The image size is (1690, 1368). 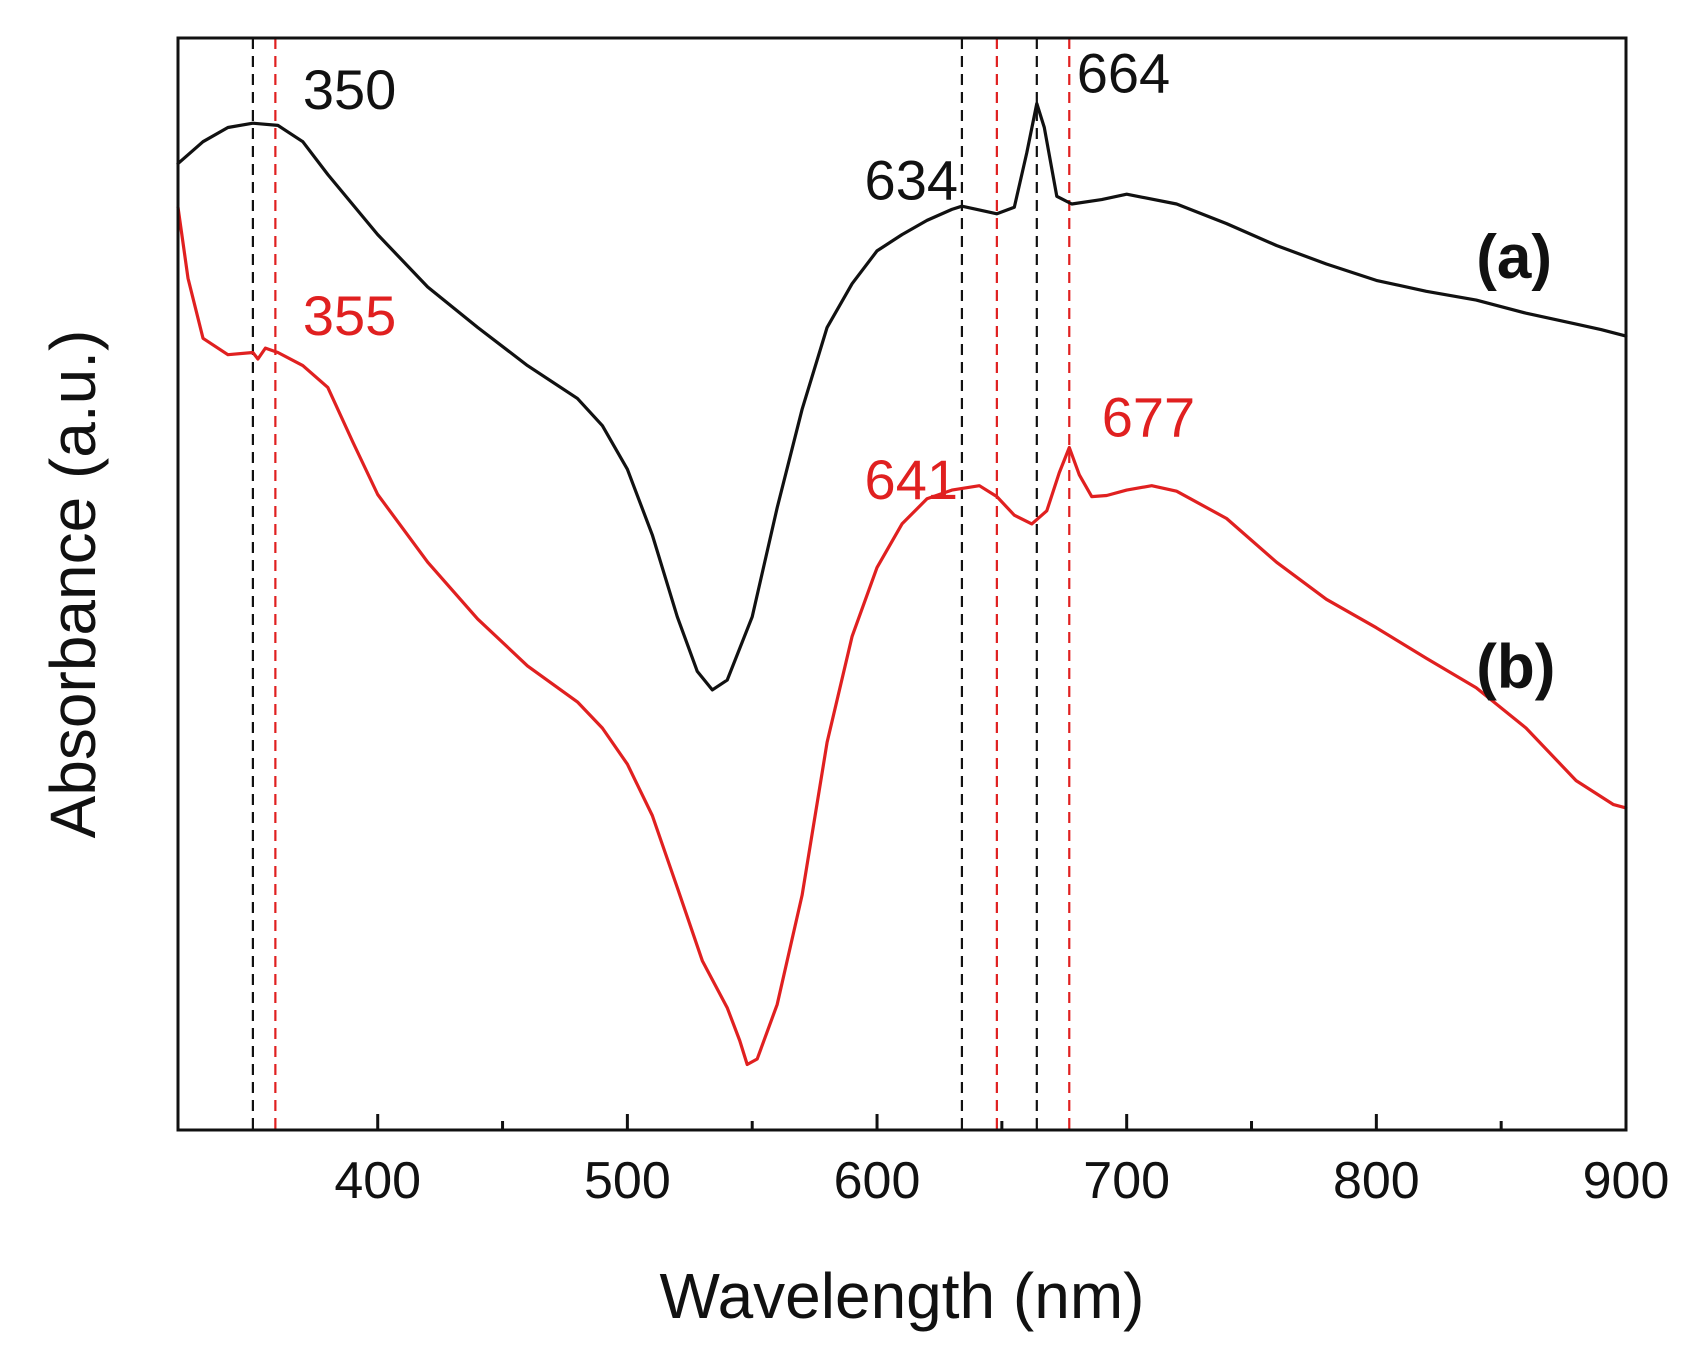 I want to click on tick-label-900: 900, so click(x=1626, y=1181).